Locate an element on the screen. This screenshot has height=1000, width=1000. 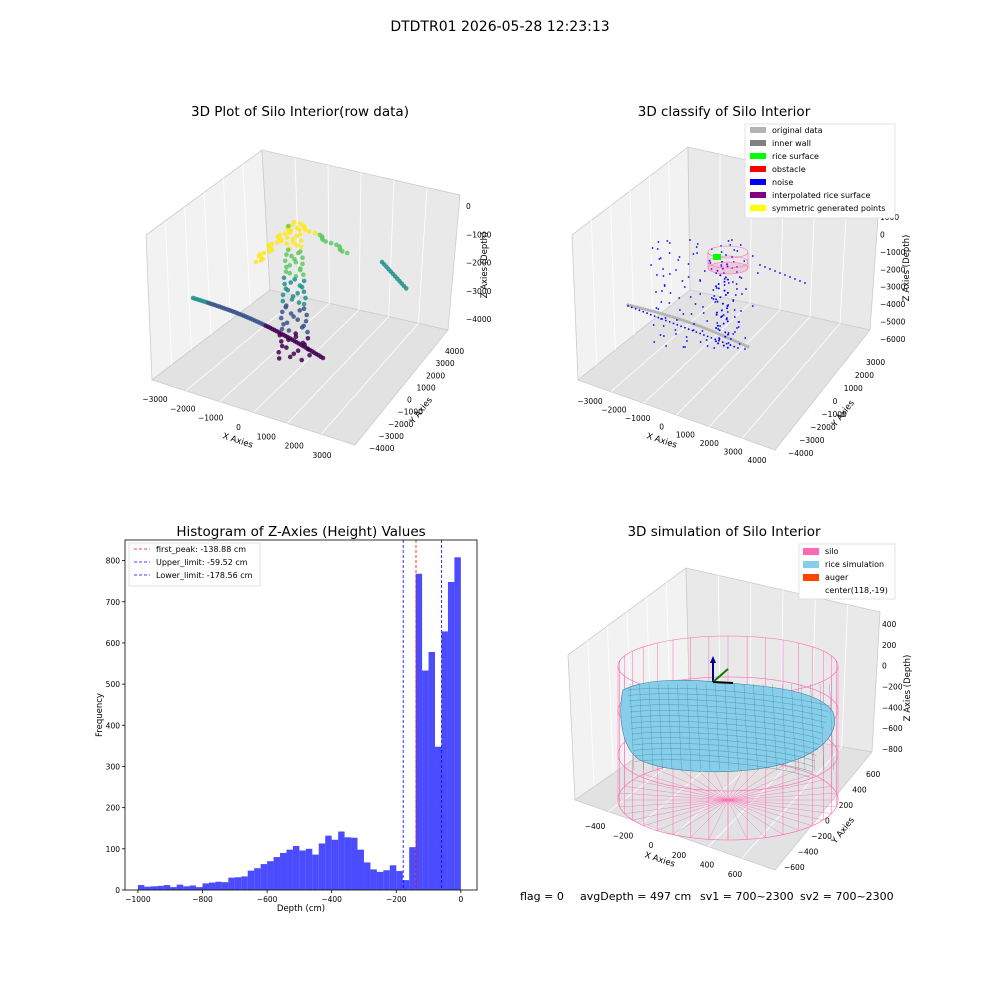
cls-z-tick-3: −3000 is located at coordinates (893, 287).